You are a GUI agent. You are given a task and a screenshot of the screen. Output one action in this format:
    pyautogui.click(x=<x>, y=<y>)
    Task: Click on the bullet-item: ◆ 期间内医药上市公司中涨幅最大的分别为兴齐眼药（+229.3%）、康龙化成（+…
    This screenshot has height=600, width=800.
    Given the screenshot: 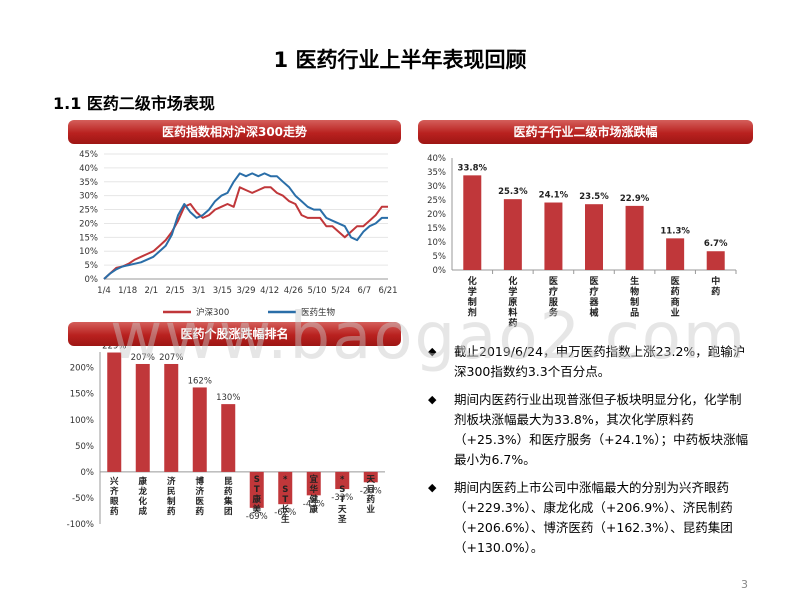 What is the action you would take?
    pyautogui.click(x=590, y=518)
    